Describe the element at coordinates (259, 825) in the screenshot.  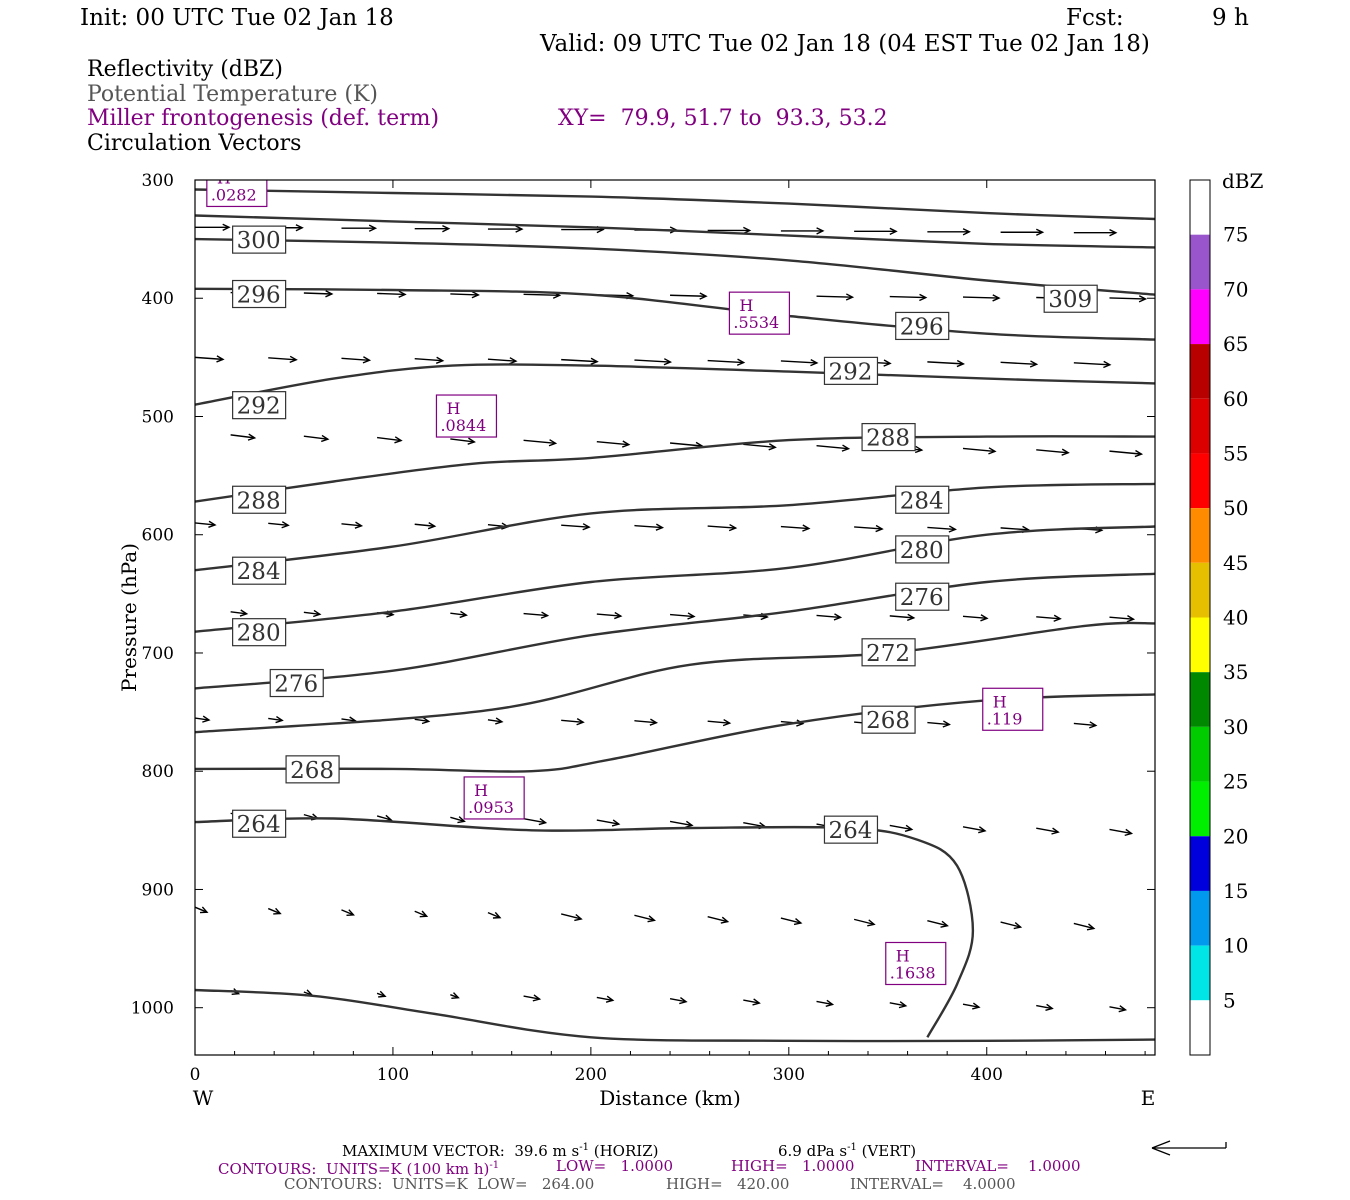
I see `theta-label: 264` at that location.